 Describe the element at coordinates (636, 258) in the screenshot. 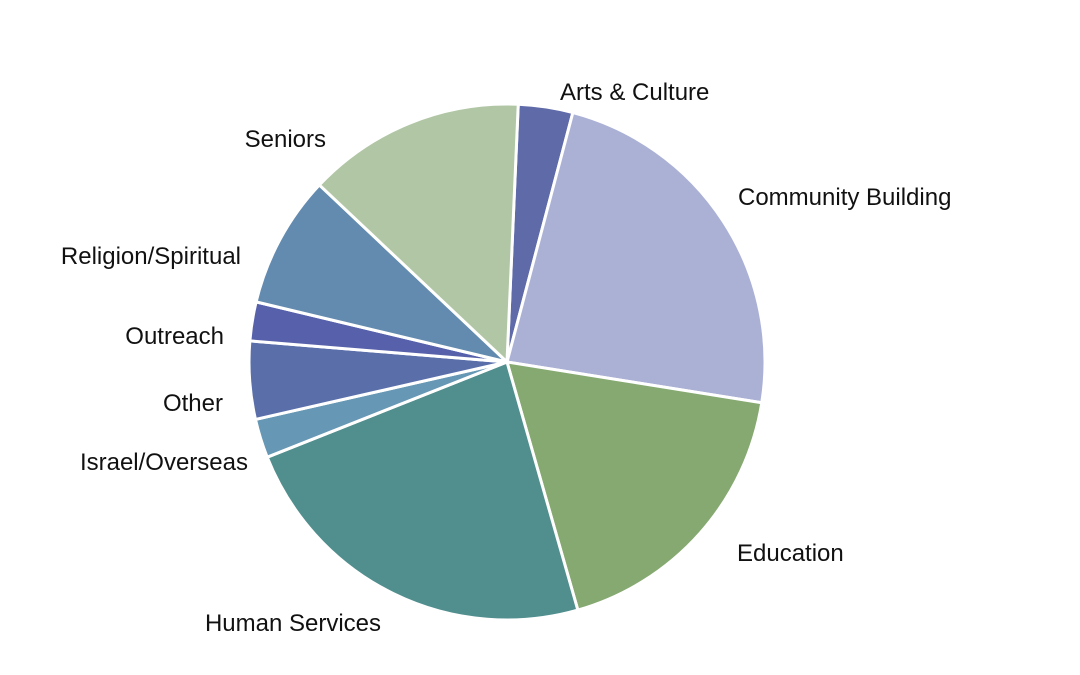

I see `slice-community-building` at that location.